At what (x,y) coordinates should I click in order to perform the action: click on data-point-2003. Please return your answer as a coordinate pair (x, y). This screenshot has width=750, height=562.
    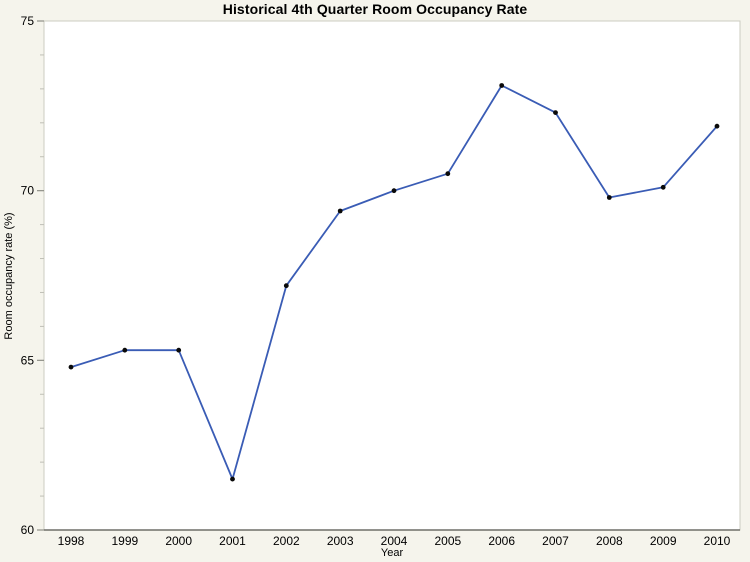
    Looking at the image, I should click on (340, 211).